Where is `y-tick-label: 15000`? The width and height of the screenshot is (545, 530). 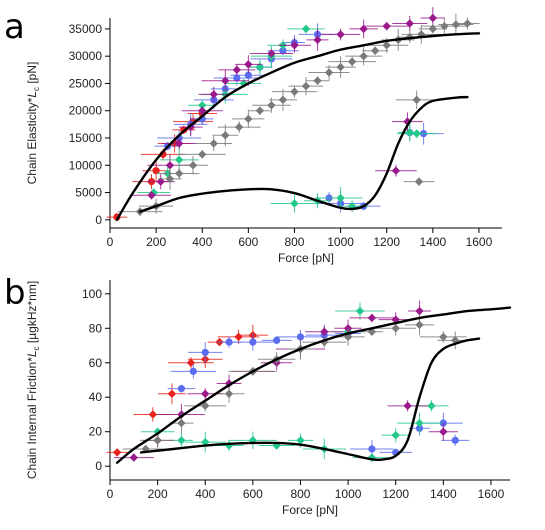
y-tick-label: 15000 is located at coordinates (86, 138).